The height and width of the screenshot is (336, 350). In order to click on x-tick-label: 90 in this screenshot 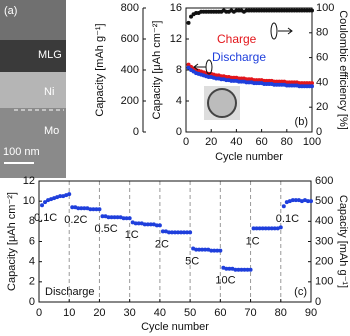, I will do `click(311, 313)`.